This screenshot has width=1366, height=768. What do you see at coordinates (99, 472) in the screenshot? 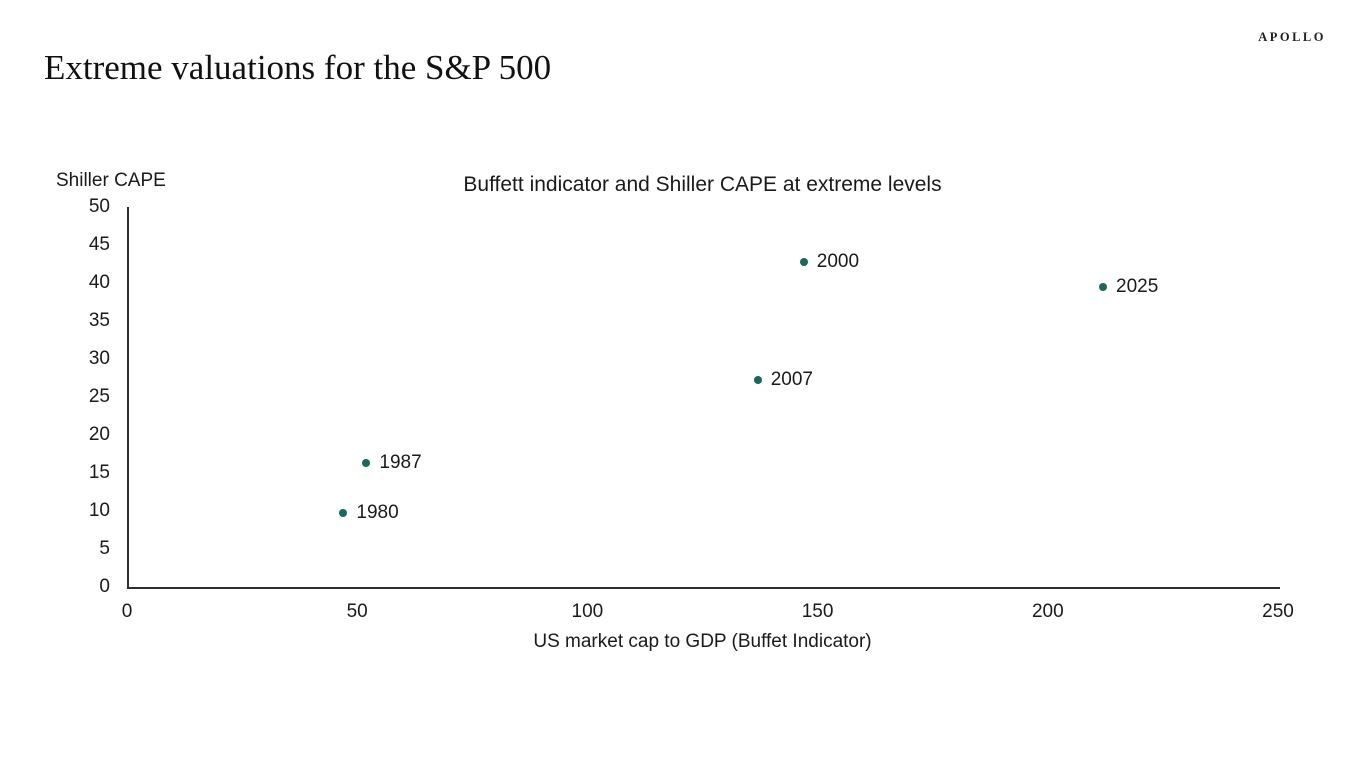
I see `y-tick-label: 15` at bounding box center [99, 472].